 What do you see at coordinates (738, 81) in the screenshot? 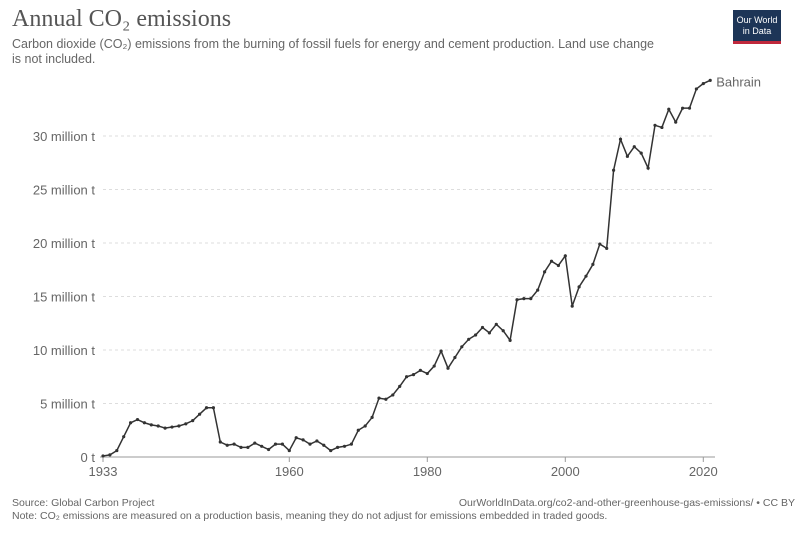
I see `series-label-bahrain: Bahrain` at bounding box center [738, 81].